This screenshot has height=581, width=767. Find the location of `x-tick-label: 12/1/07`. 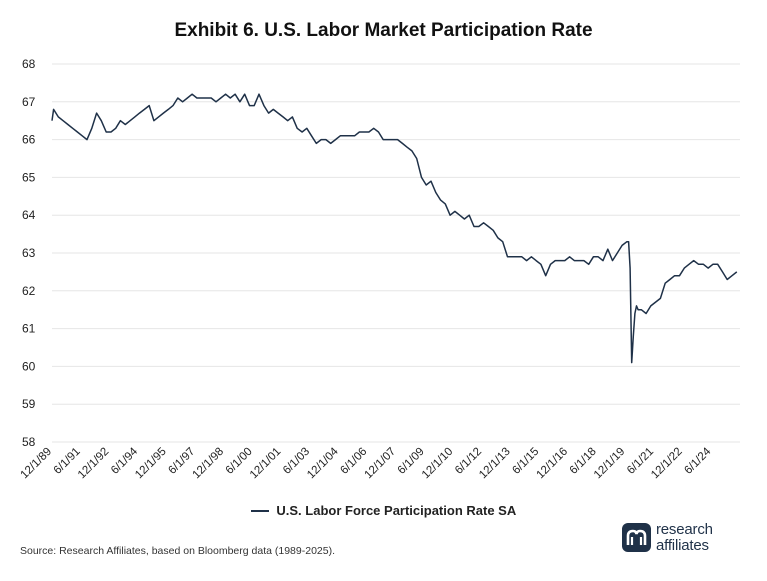

x-tick-label: 12/1/07 is located at coordinates (381, 464).